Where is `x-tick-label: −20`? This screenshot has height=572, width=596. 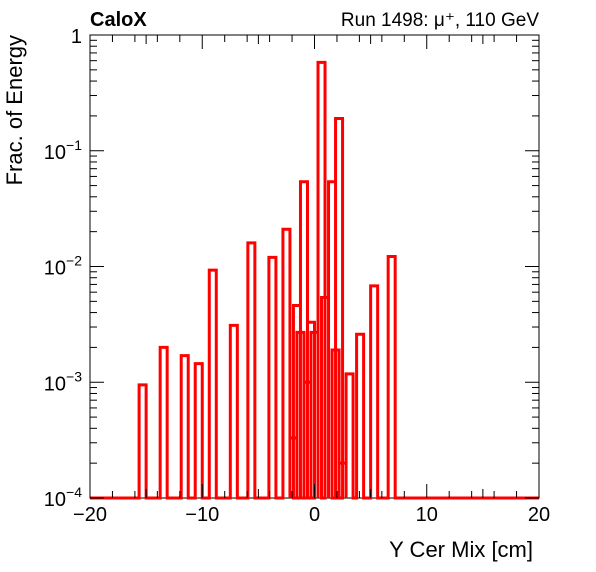
x-tick-label: −20 is located at coordinates (90, 515).